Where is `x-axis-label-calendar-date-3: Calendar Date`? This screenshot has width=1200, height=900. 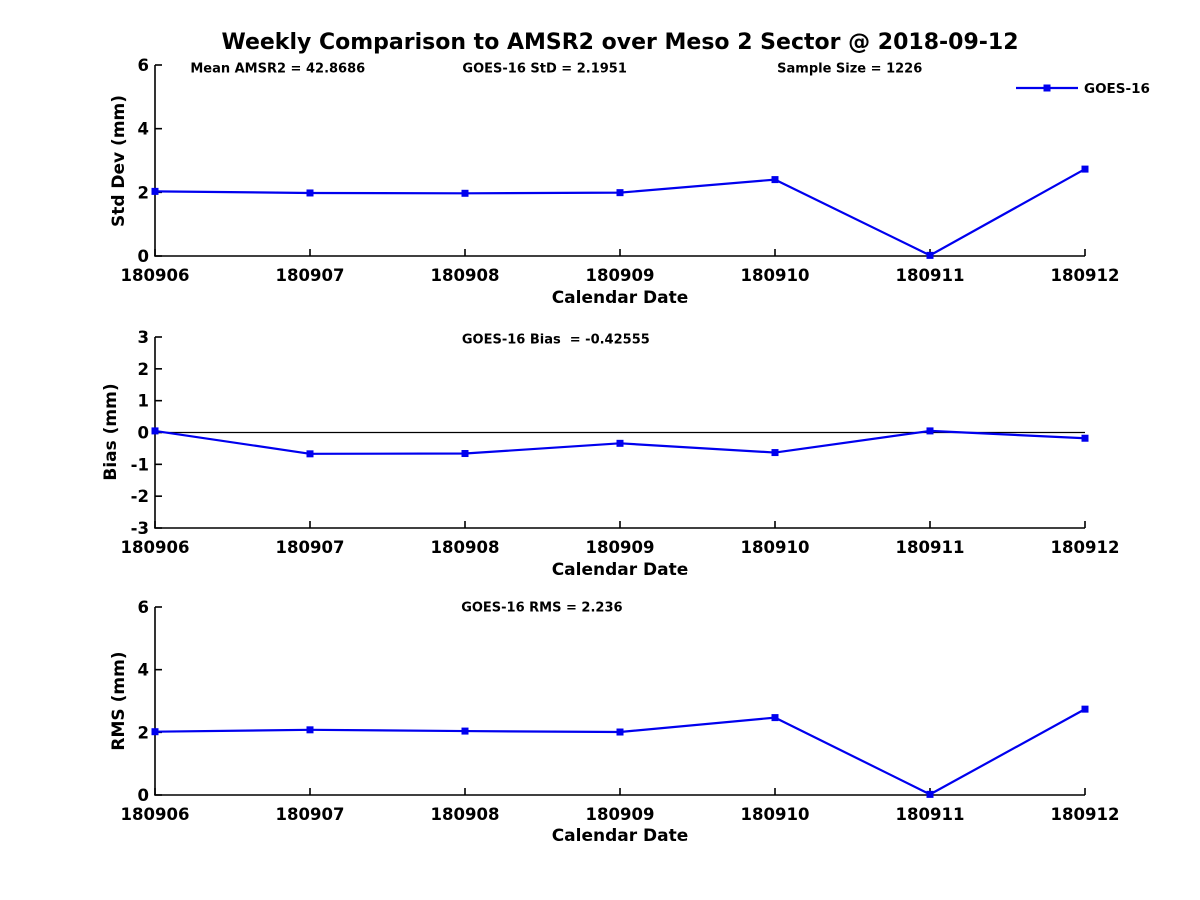
x-axis-label-calendar-date-3: Calendar Date is located at coordinates (620, 836).